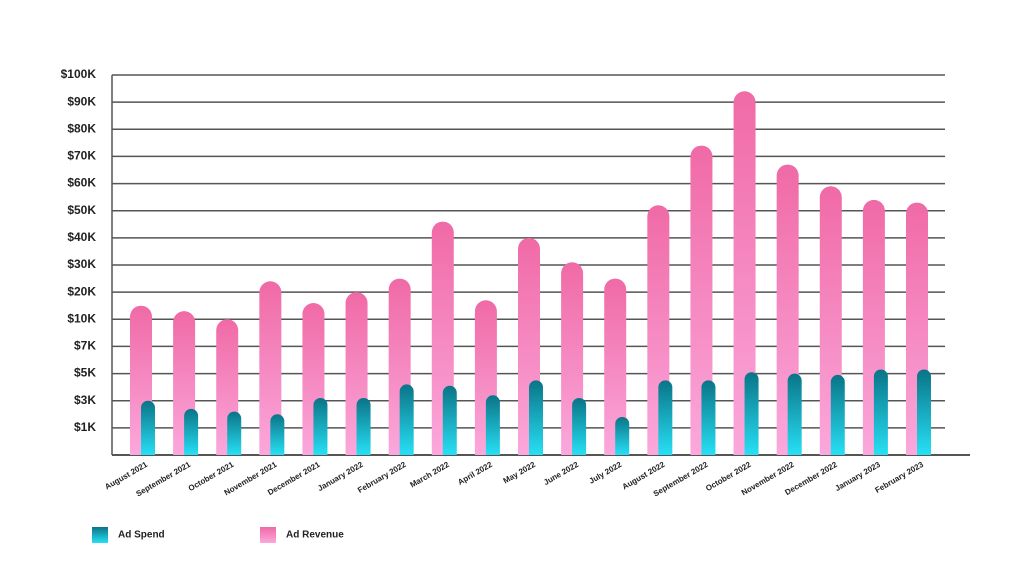 The image size is (1024, 576). I want to click on x-tick-label: March 2022, so click(430, 475).